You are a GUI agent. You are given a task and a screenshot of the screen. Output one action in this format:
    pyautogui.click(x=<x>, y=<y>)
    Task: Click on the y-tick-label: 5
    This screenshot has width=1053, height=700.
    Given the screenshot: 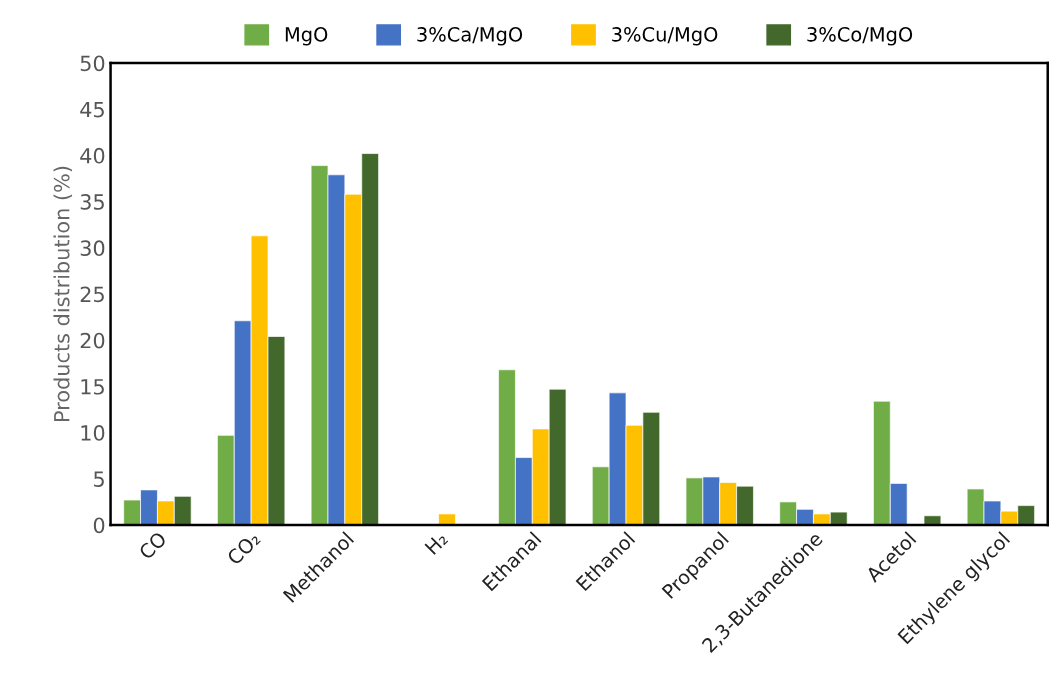 What is the action you would take?
    pyautogui.click(x=99, y=479)
    